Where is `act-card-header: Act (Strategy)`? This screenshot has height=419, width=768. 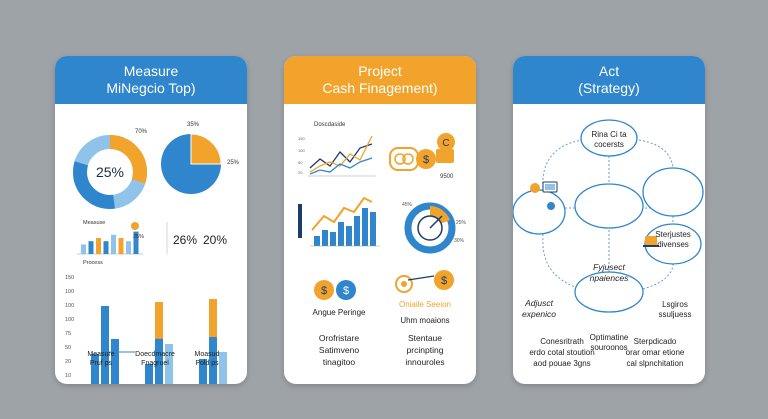
act-card-header: Act (Strategy) is located at coordinates (609, 80).